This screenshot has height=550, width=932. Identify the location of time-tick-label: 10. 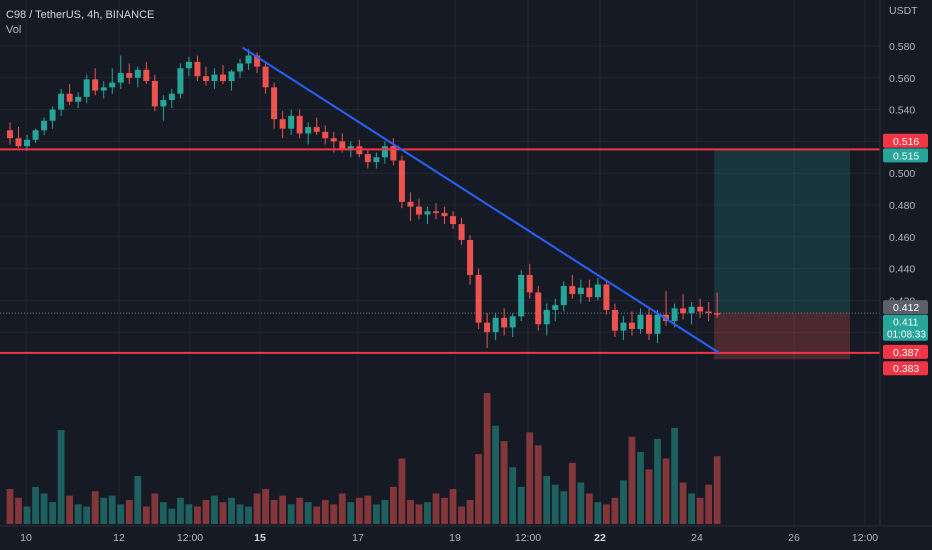
(26, 538).